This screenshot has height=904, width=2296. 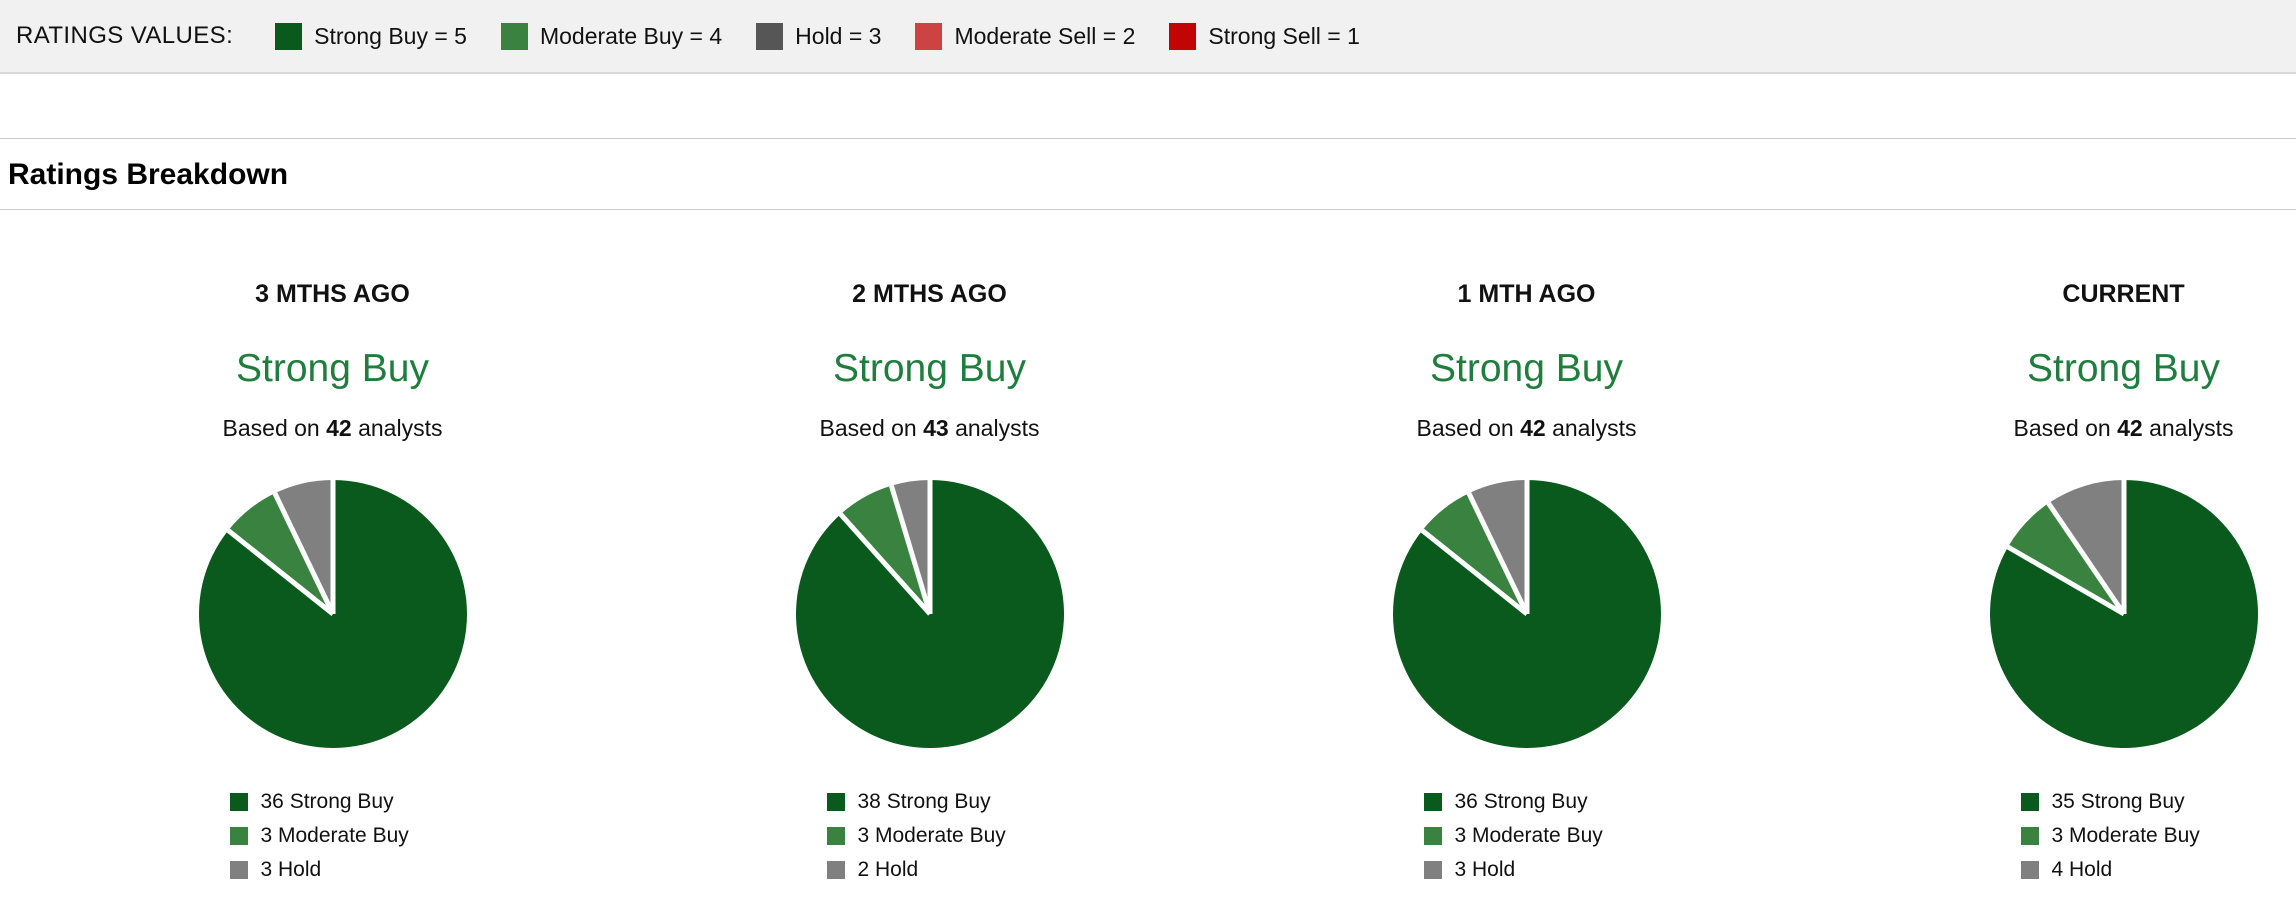 I want to click on pie-legend-label: 38 Strong Buy, so click(x=924, y=801).